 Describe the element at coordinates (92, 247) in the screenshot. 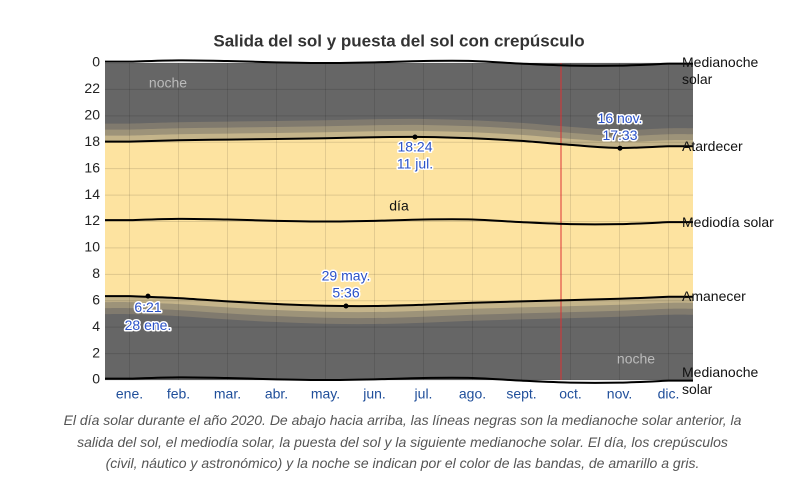

I see `y-tick-label: 10` at that location.